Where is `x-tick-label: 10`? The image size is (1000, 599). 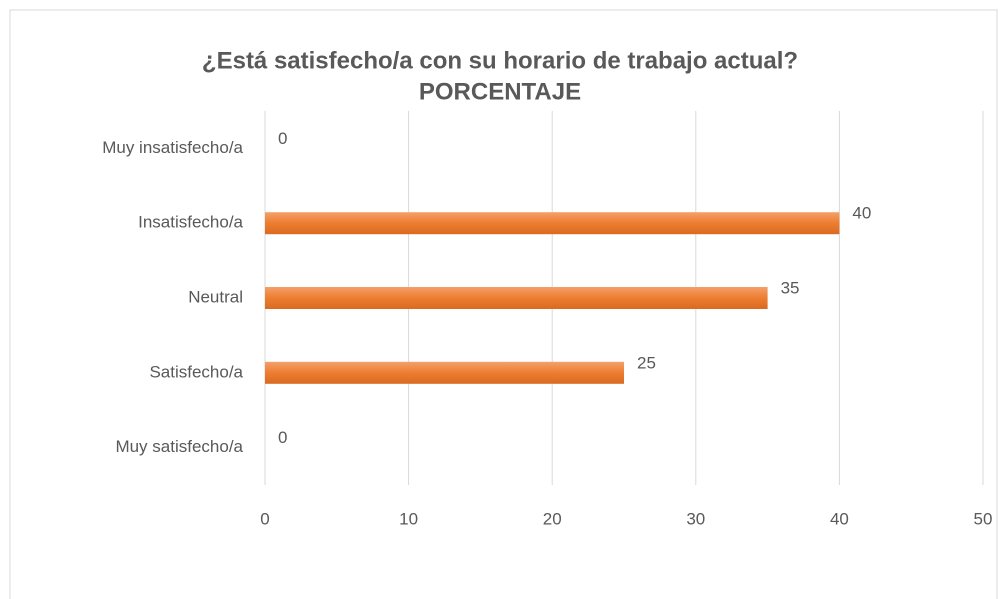 x-tick-label: 10 is located at coordinates (408, 518).